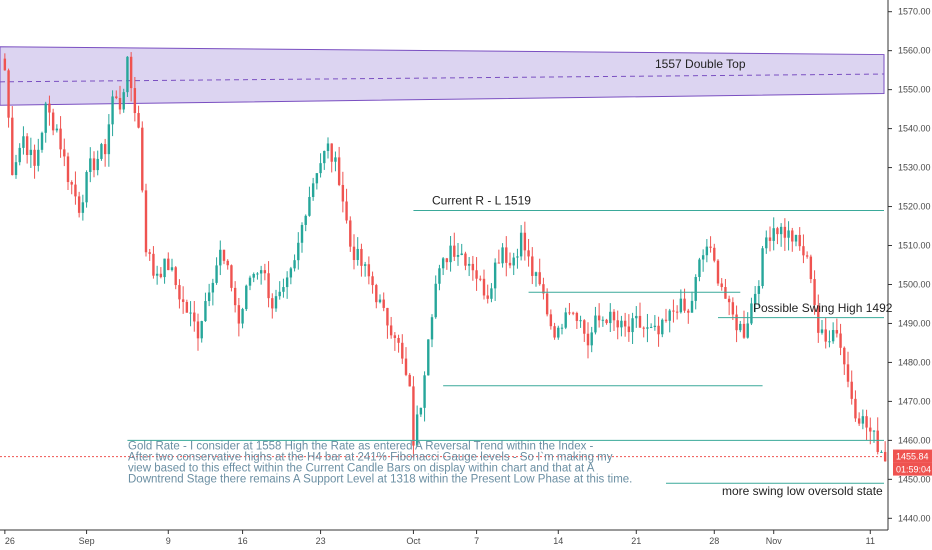  I want to click on y-tick-label: 1490.00, so click(914, 323).